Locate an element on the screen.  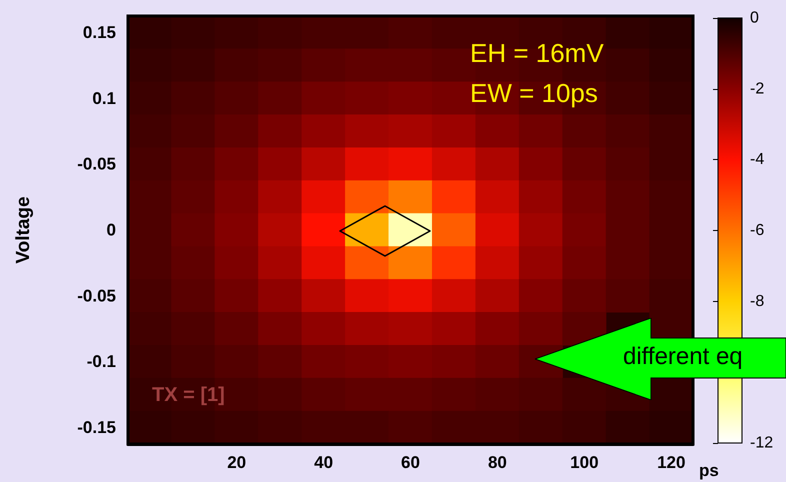
y-axis-title: Voltage is located at coordinates (23, 230).